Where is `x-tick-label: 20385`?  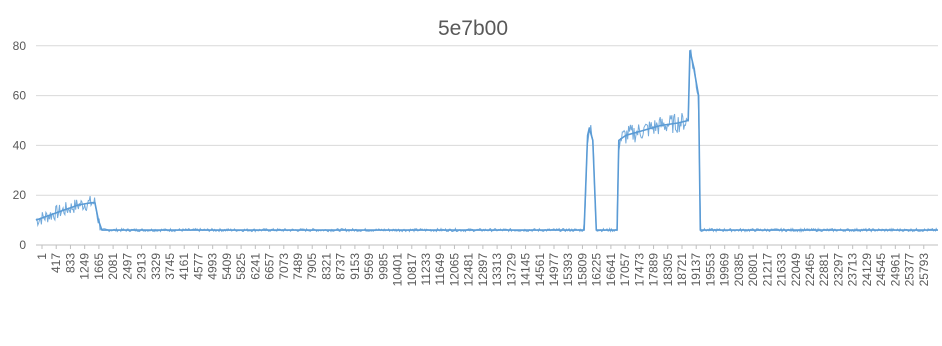
x-tick-label: 20385 is located at coordinates (739, 270).